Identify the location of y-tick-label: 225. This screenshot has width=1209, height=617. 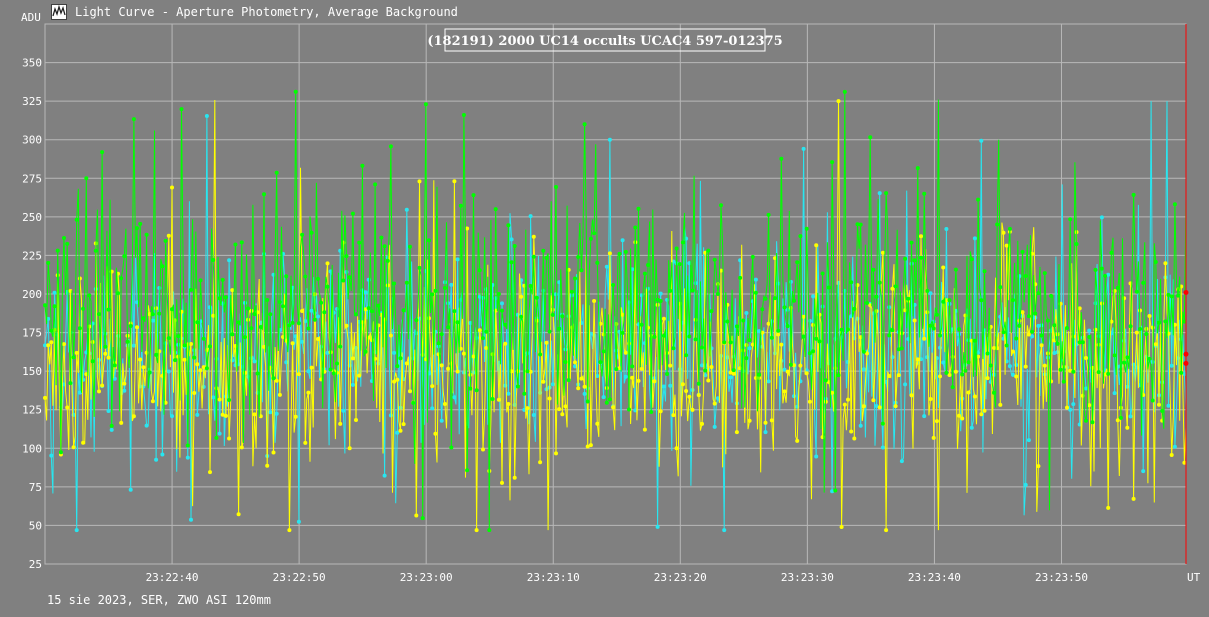
(32, 255).